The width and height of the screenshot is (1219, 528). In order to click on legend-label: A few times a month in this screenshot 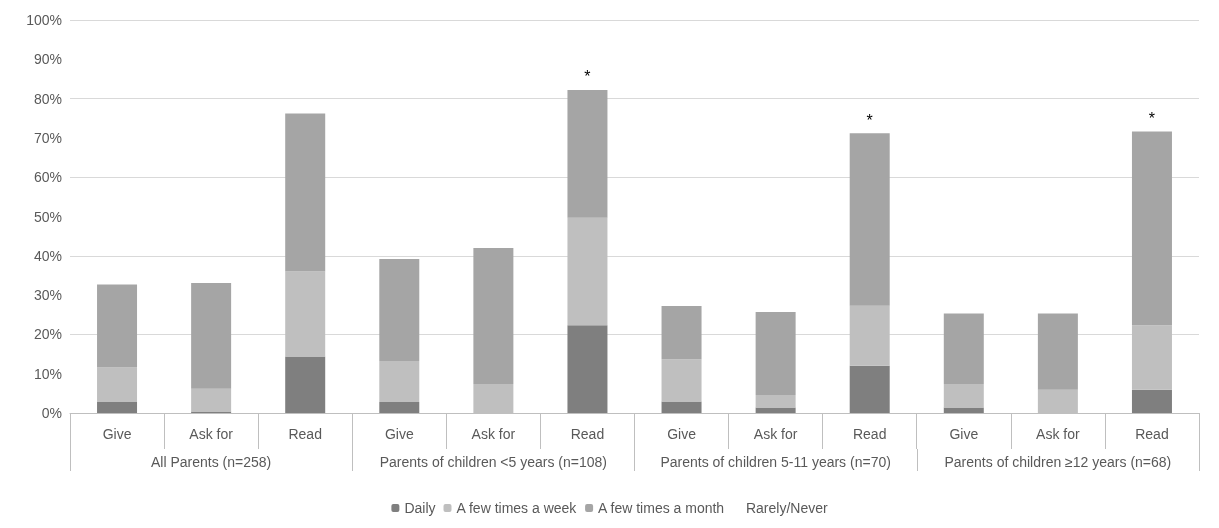, I will do `click(661, 508)`.